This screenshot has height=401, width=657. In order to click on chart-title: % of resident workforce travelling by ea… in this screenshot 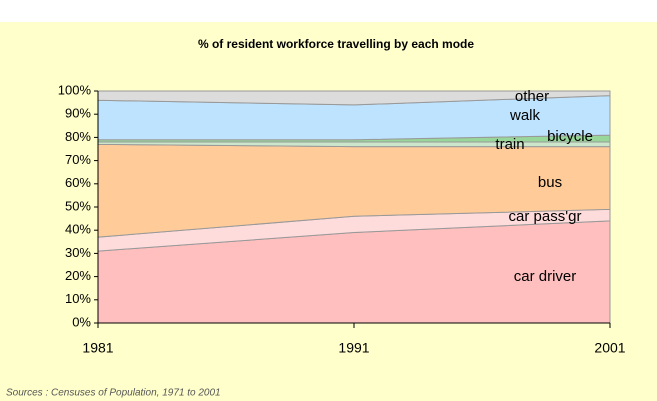, I will do `click(336, 44)`.